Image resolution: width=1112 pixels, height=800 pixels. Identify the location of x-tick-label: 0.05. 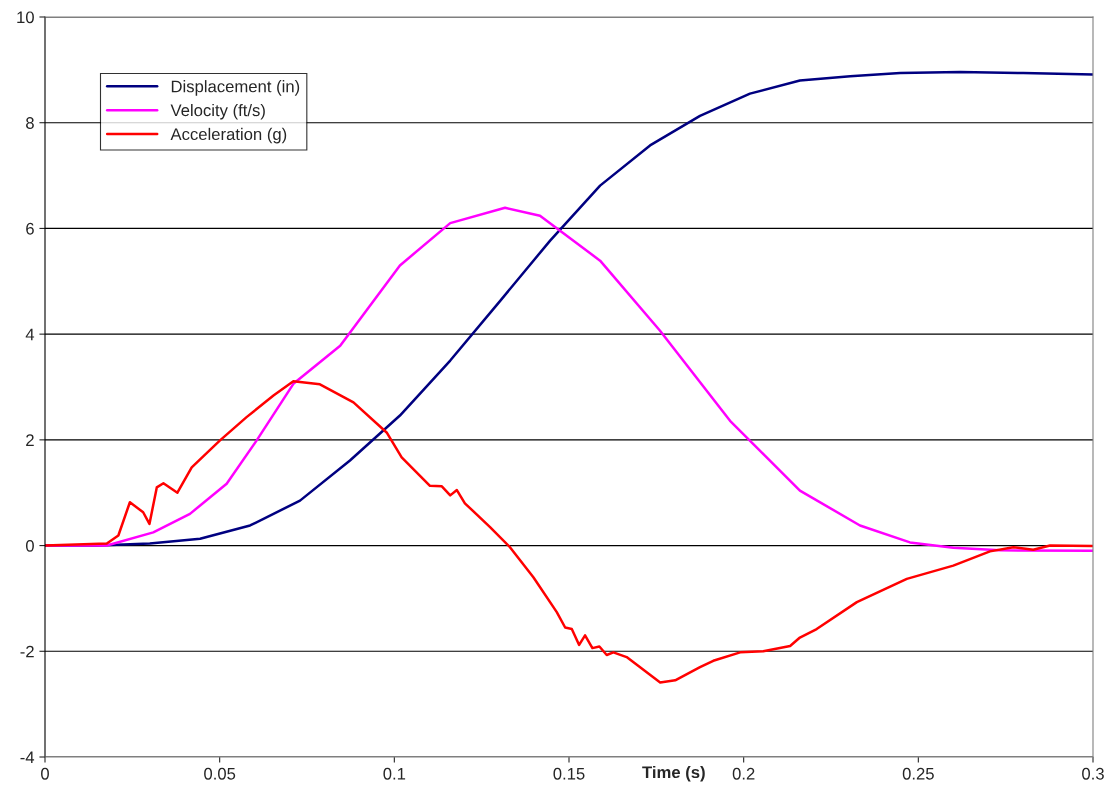
(220, 773).